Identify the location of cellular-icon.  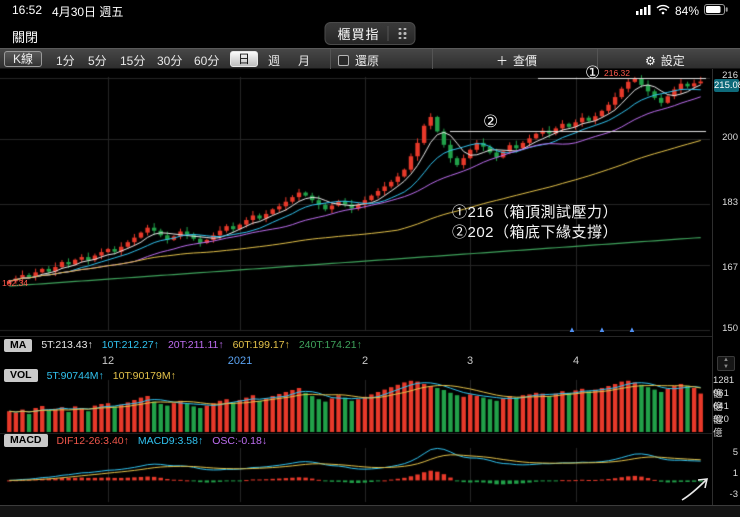
(643, 11).